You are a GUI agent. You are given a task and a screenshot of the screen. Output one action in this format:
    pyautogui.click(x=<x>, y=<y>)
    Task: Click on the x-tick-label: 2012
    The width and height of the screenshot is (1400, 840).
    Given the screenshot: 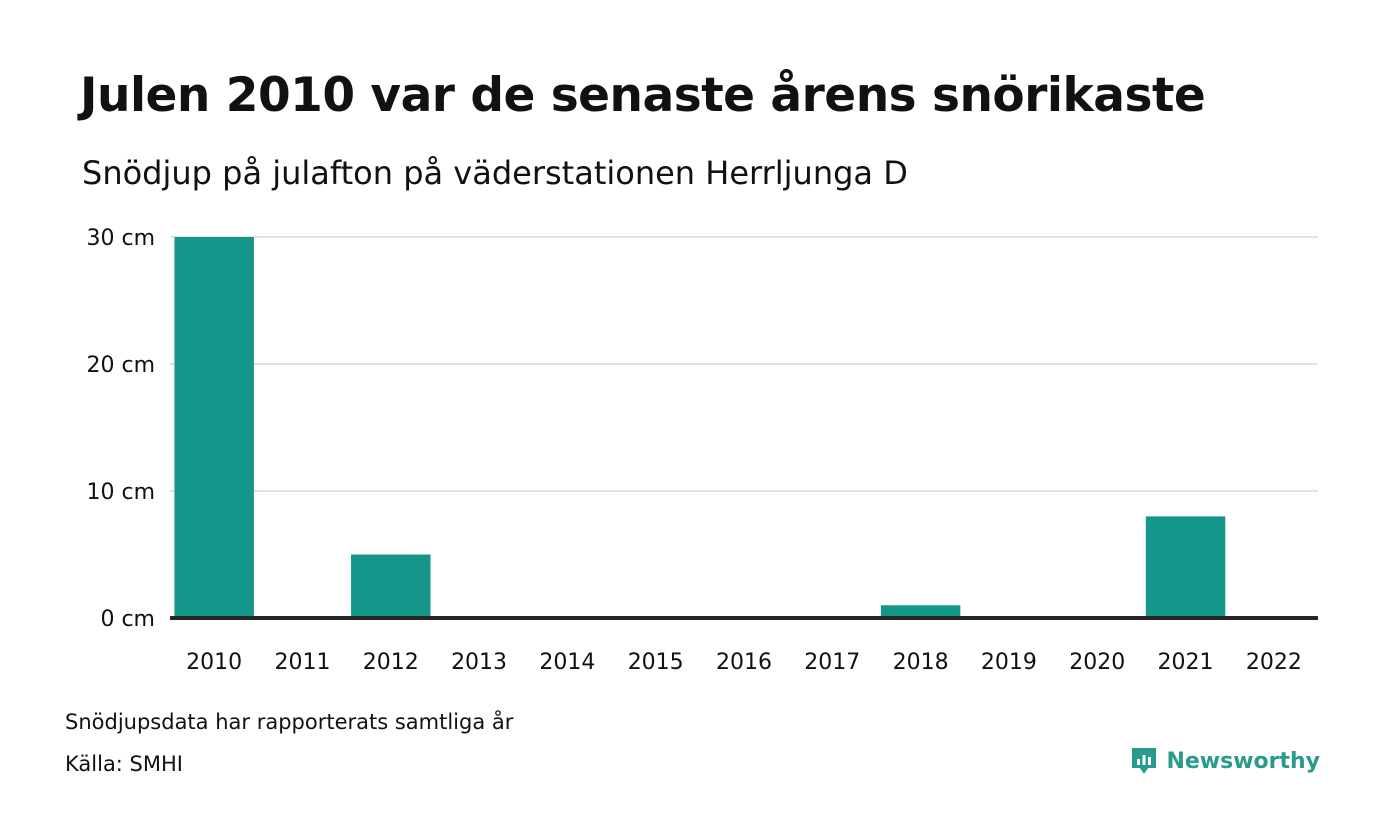 What is the action you would take?
    pyautogui.click(x=391, y=662)
    